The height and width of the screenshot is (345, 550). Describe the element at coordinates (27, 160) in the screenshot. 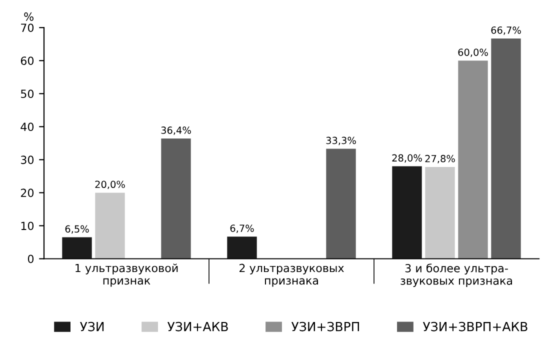

I see `y-tick-label: 30` at that location.